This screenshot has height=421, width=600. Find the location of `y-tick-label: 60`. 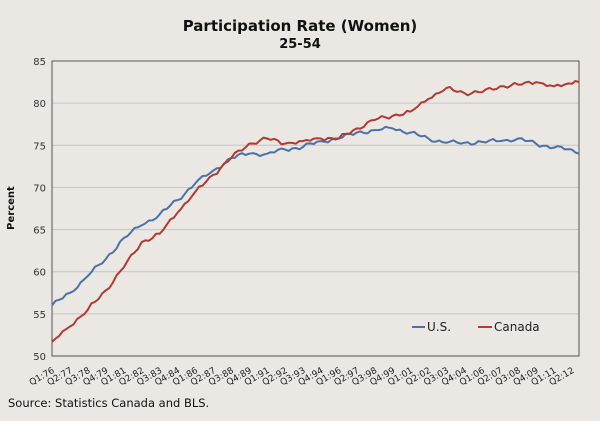

y-tick-label: 60 is located at coordinates (39, 273).